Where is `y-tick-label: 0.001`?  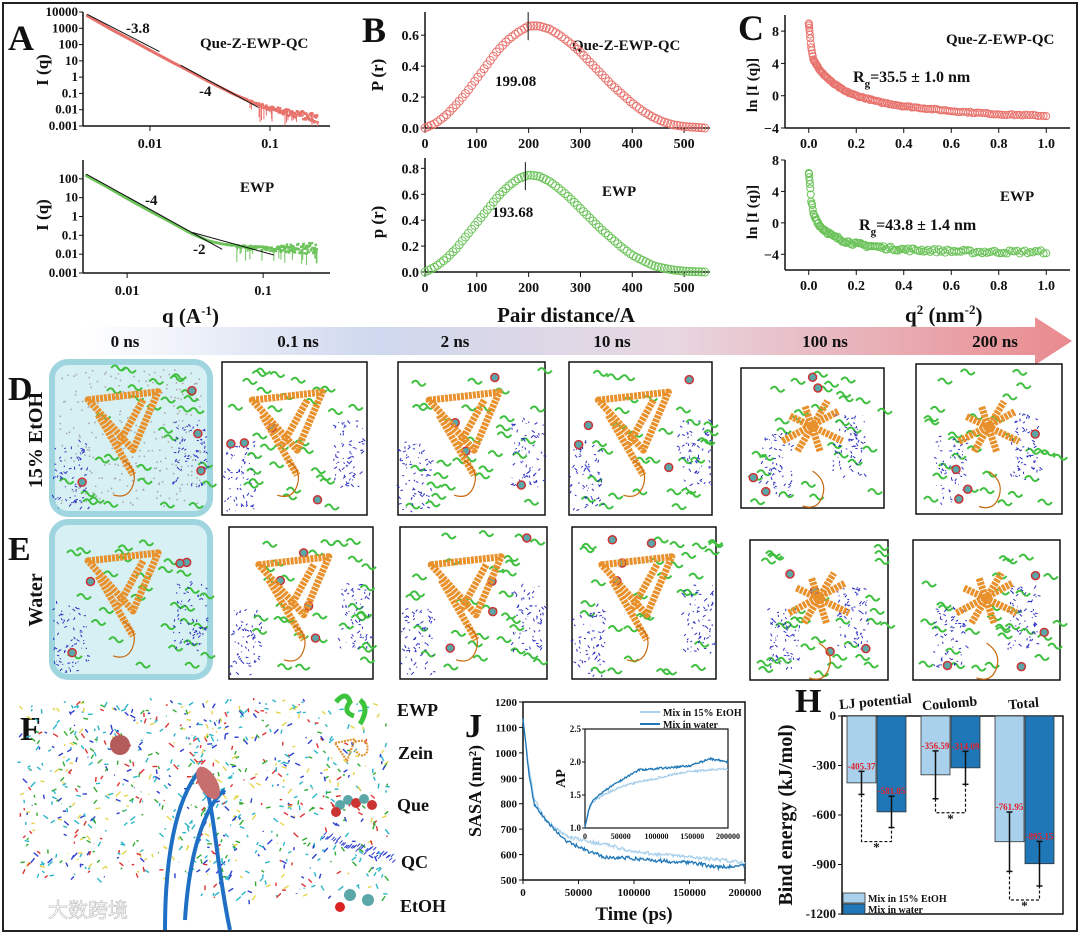 y-tick-label: 0.001 is located at coordinates (63, 272).